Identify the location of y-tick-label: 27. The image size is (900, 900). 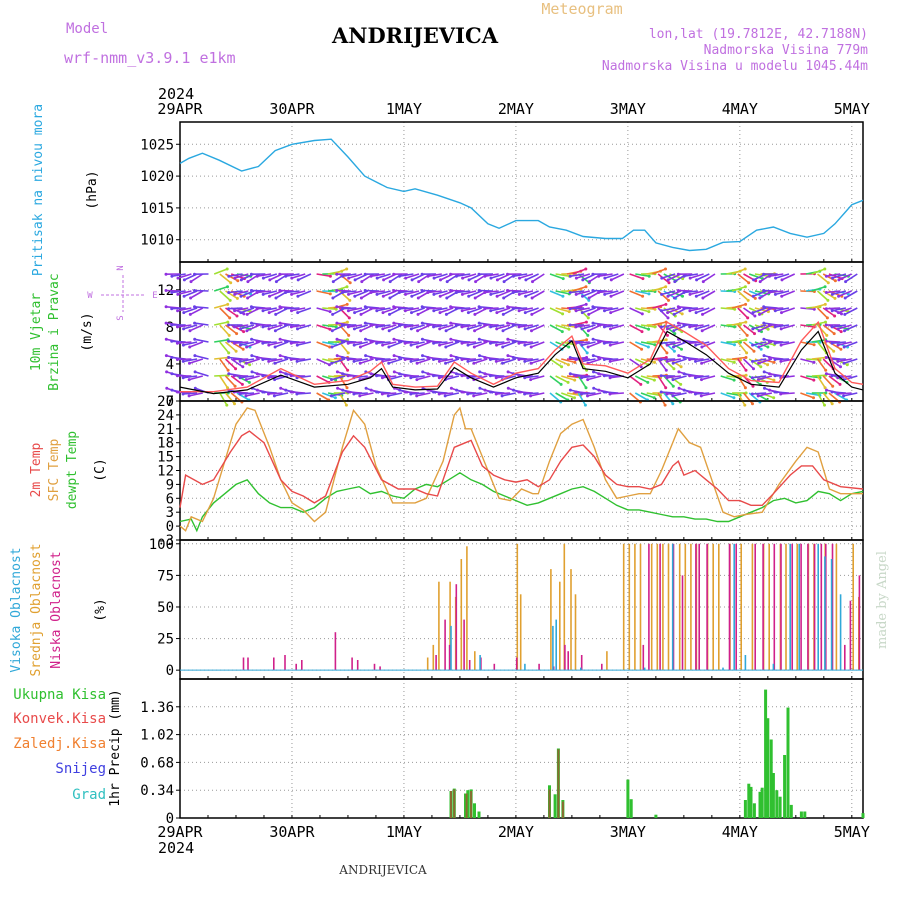
(165, 402).